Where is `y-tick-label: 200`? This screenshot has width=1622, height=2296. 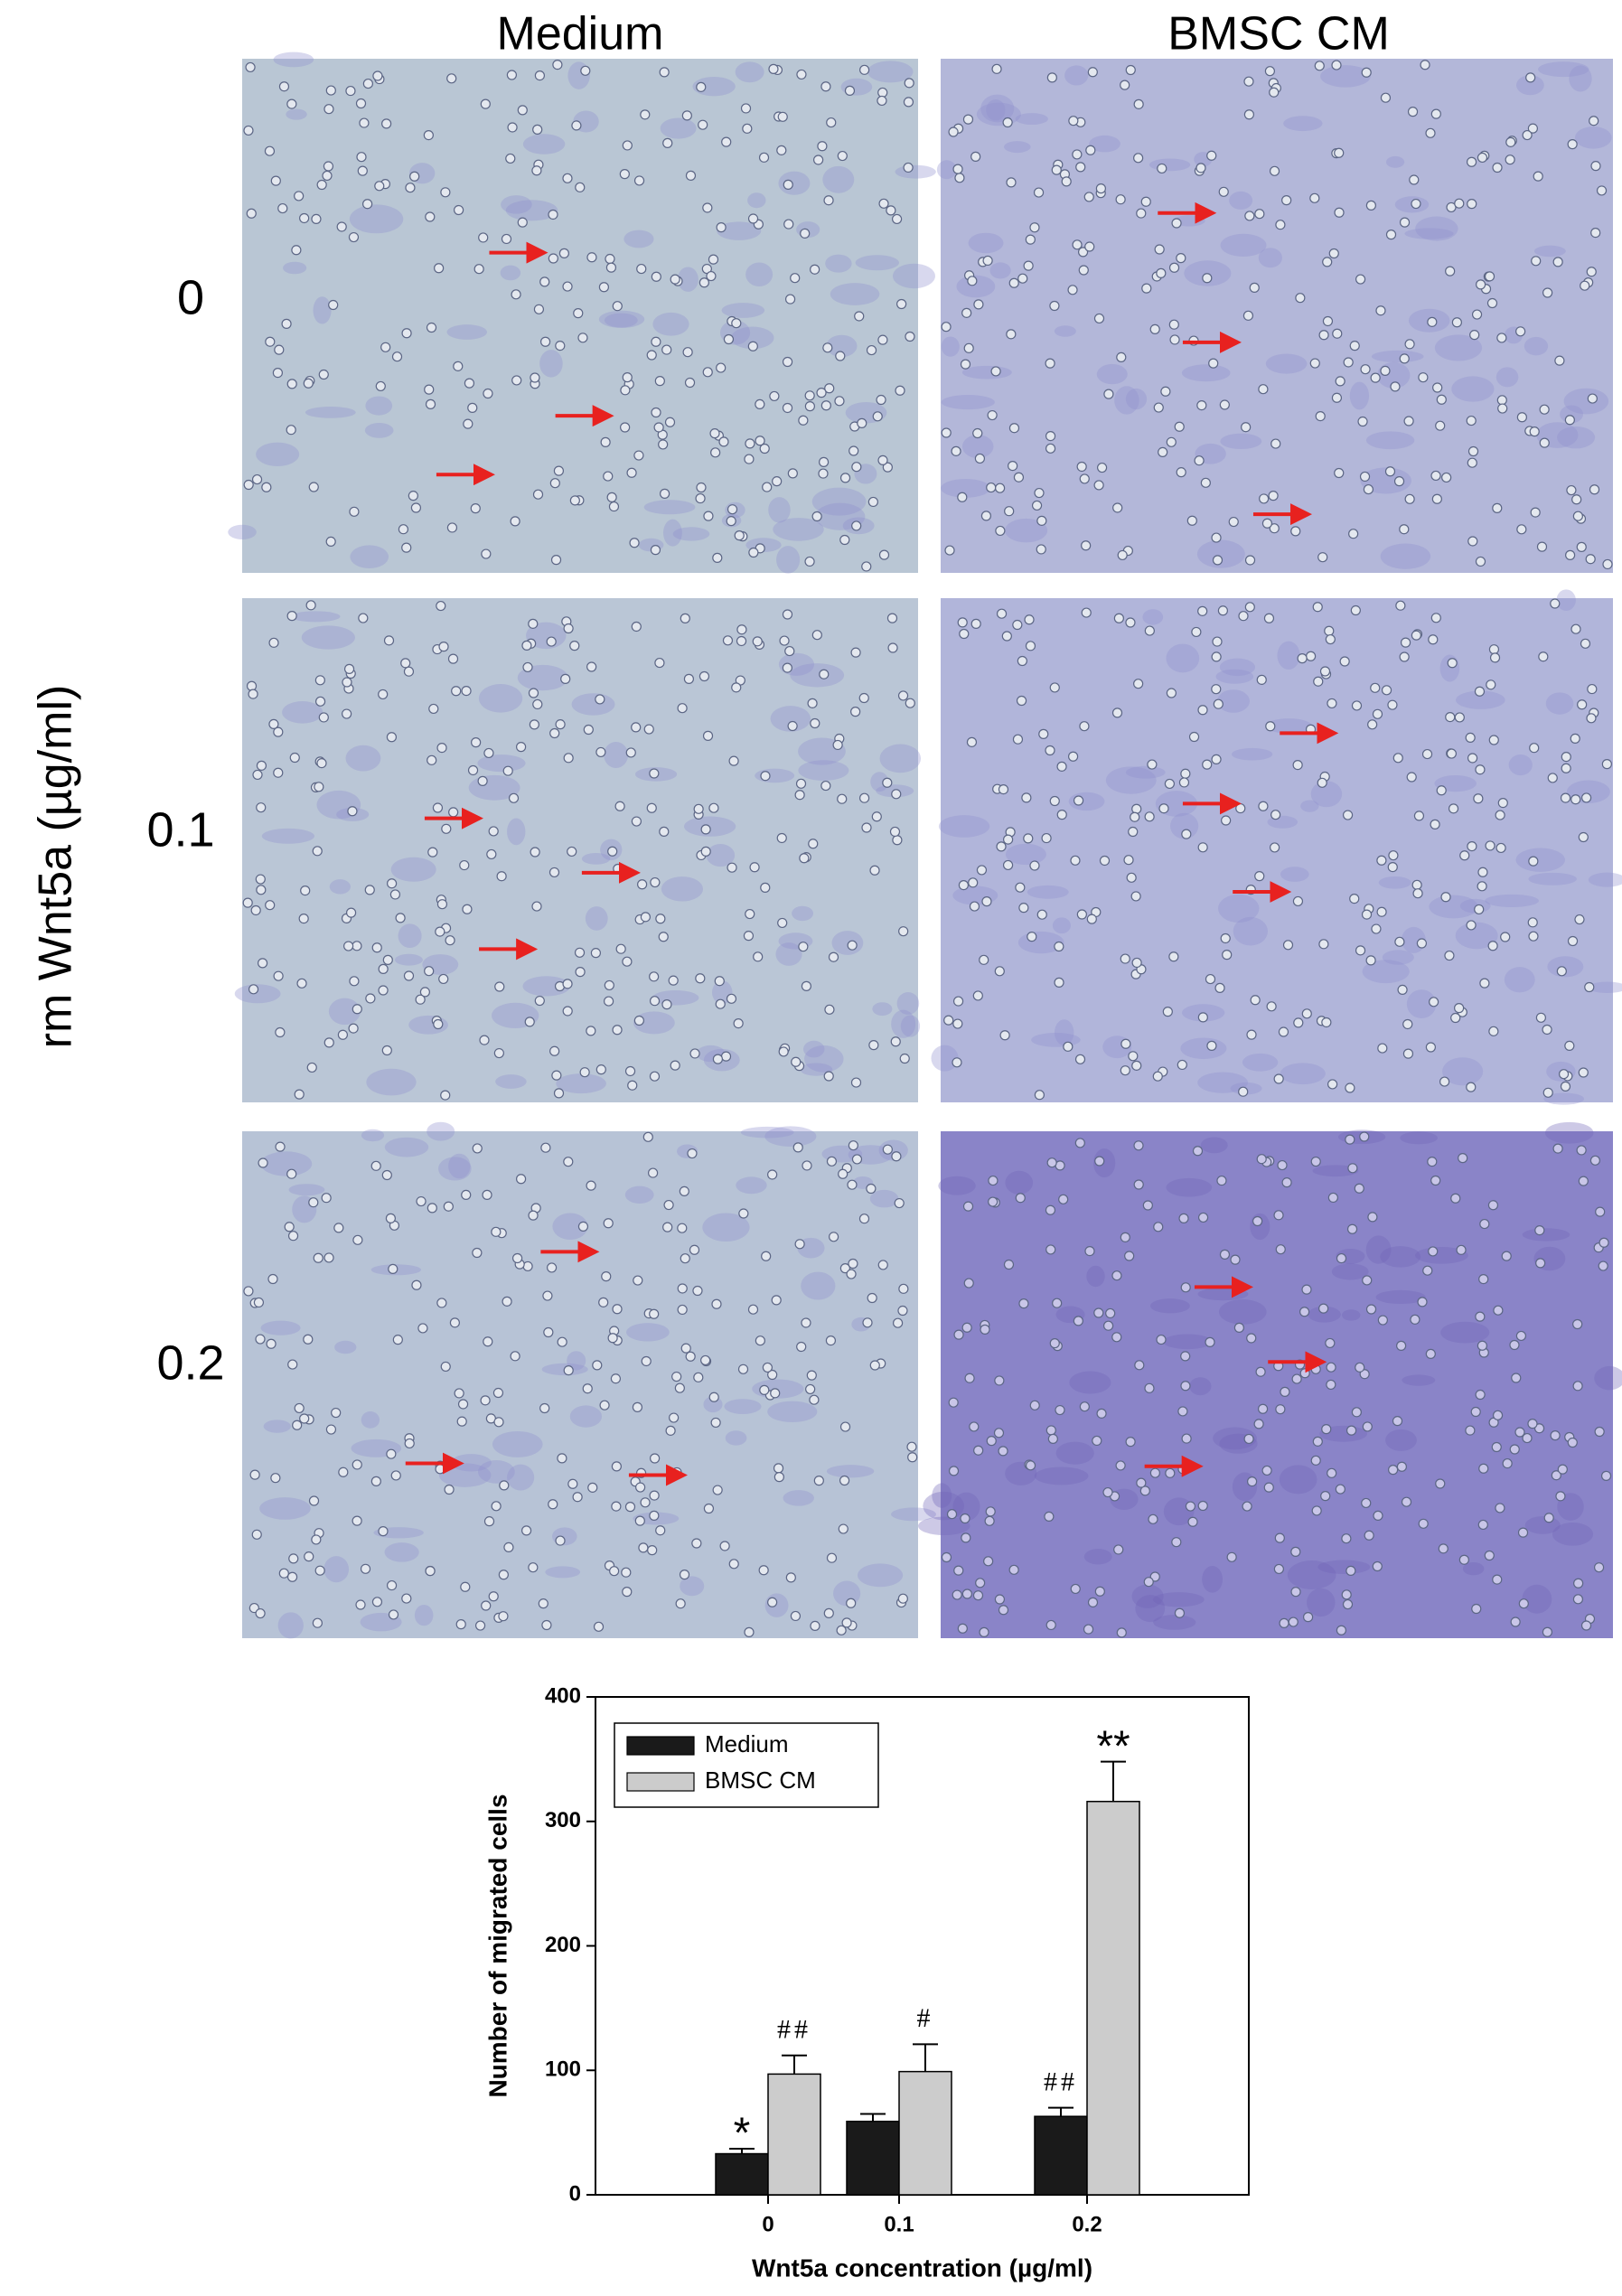
y-tick-label: 200 is located at coordinates (563, 1945).